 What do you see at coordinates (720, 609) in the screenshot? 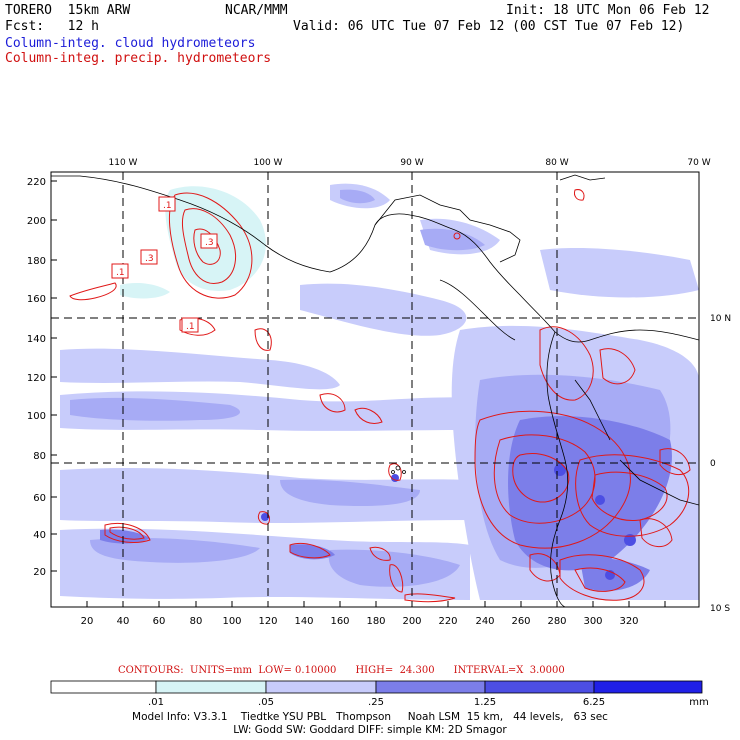
I see `lat-label: 10 S` at bounding box center [720, 609].